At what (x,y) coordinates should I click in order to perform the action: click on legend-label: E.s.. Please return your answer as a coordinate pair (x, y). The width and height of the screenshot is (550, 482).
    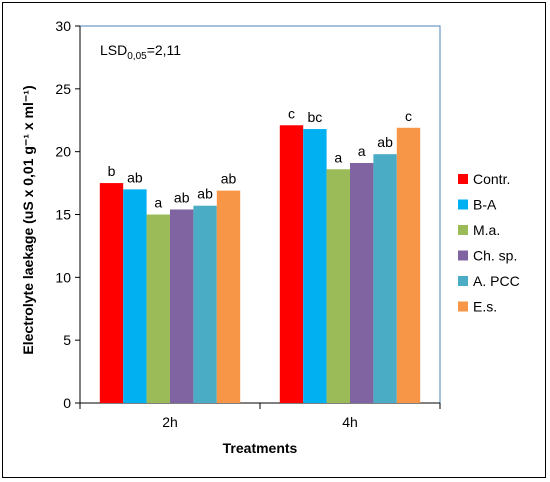
    Looking at the image, I should click on (485, 307).